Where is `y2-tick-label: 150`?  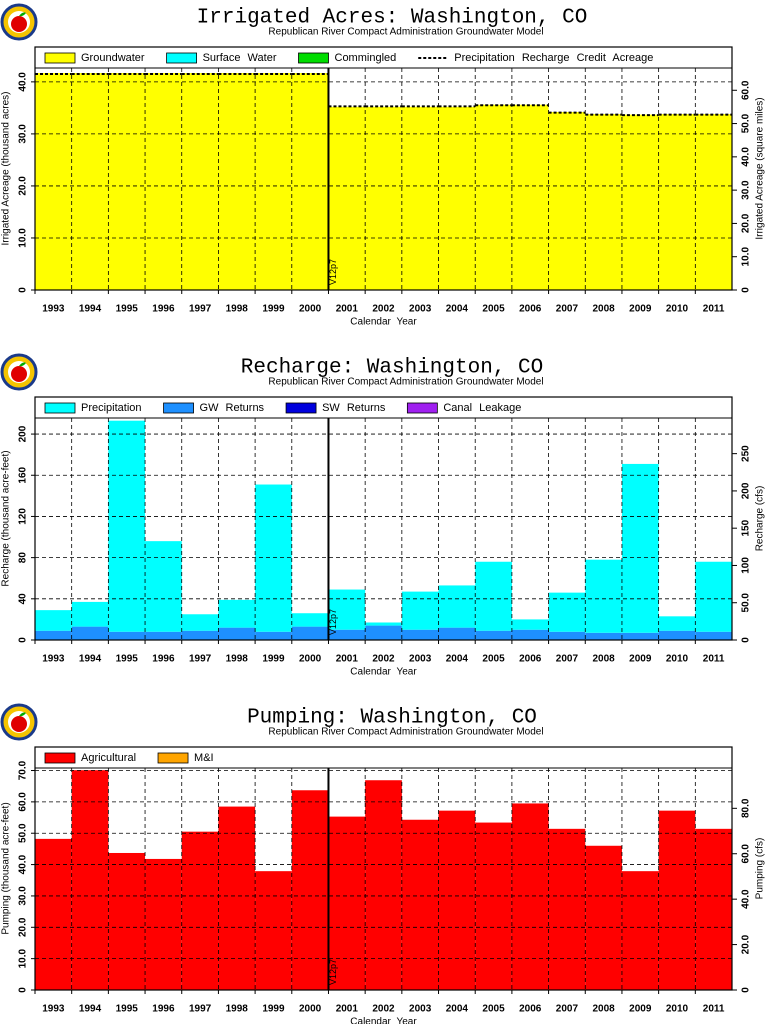 y2-tick-label: 150 is located at coordinates (746, 527).